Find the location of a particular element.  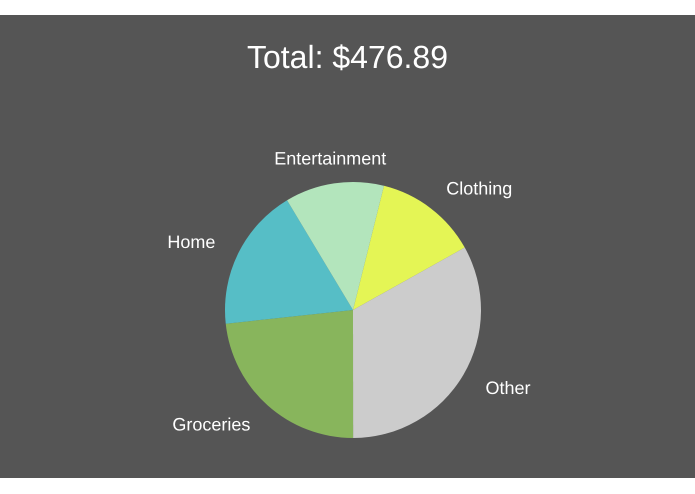

chart-title: Total: $476.89 is located at coordinates (347, 57).